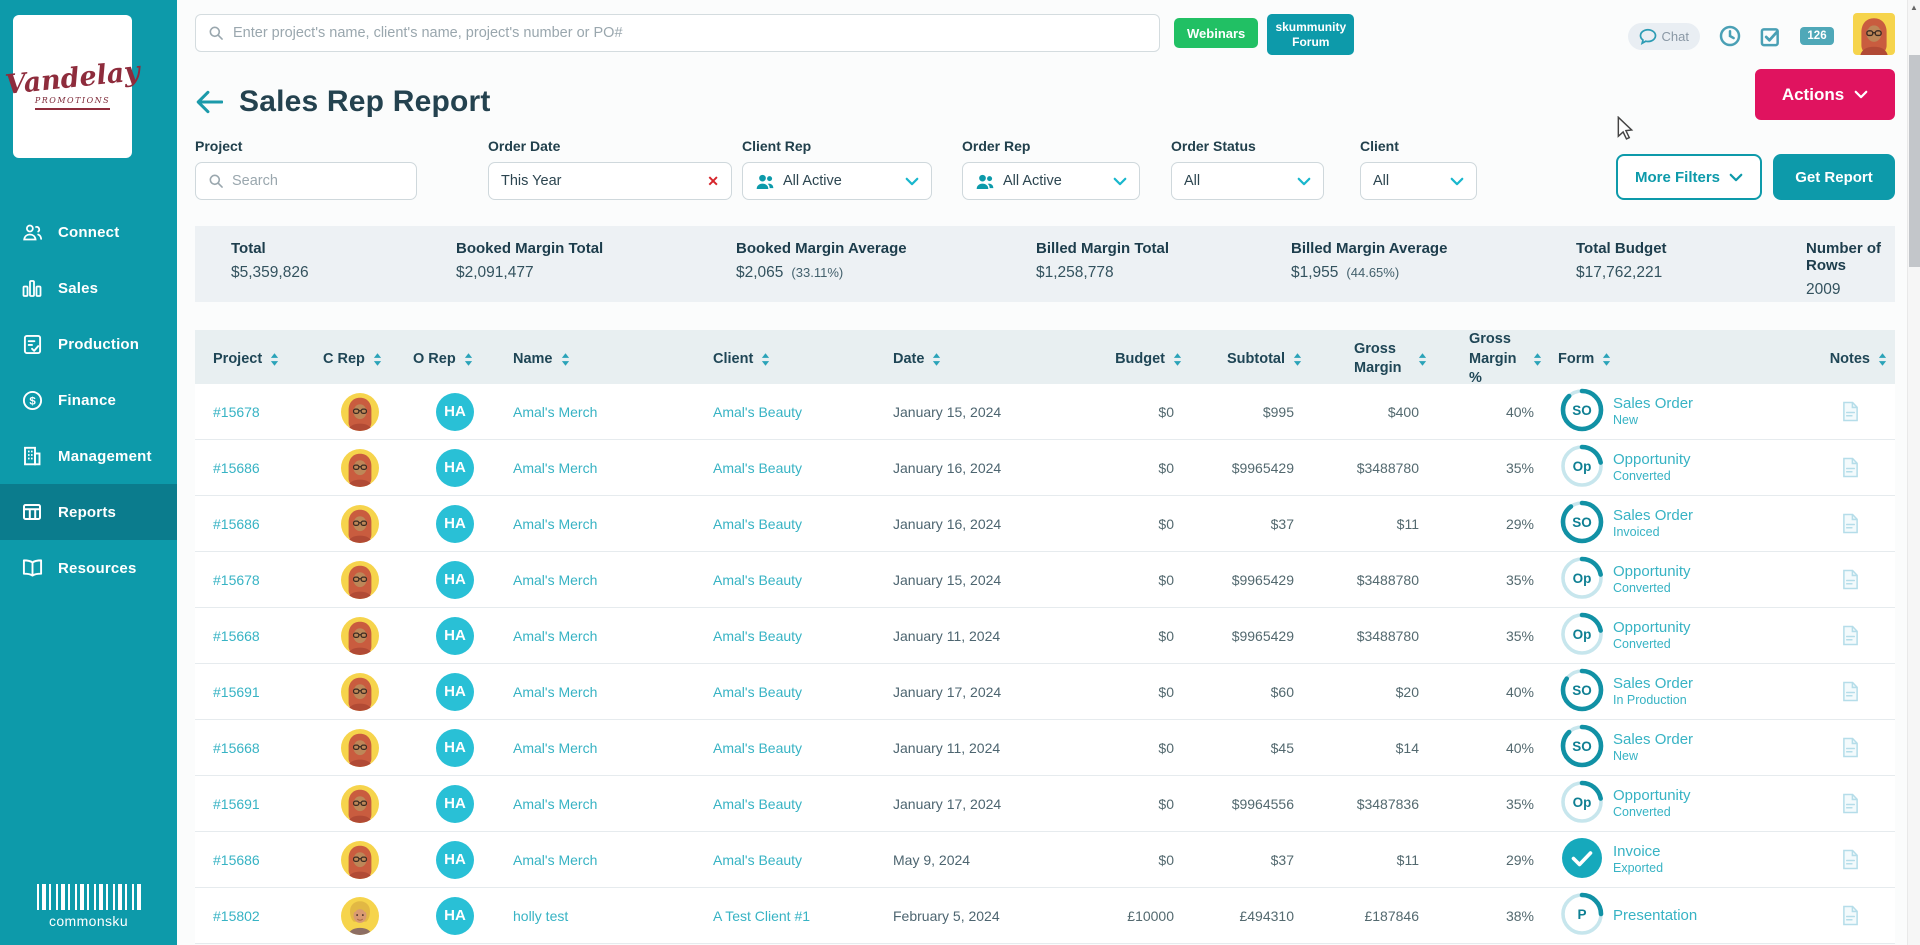 The image size is (1920, 945). I want to click on project-link: #15802, so click(236, 915).